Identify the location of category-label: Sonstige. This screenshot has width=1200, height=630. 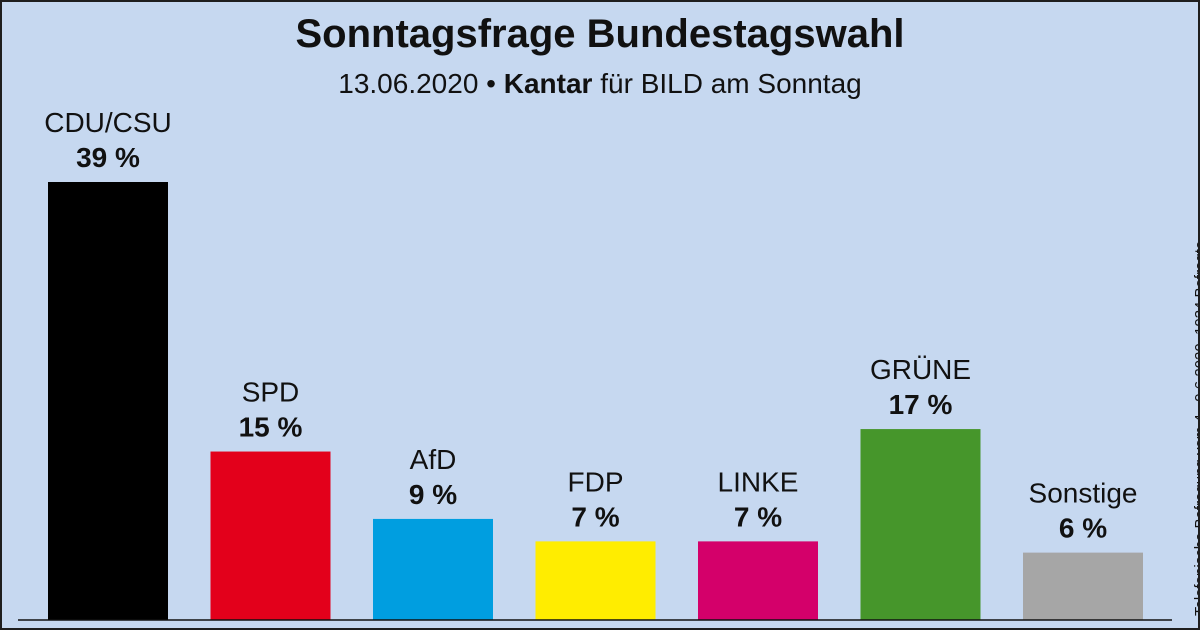
(1083, 493).